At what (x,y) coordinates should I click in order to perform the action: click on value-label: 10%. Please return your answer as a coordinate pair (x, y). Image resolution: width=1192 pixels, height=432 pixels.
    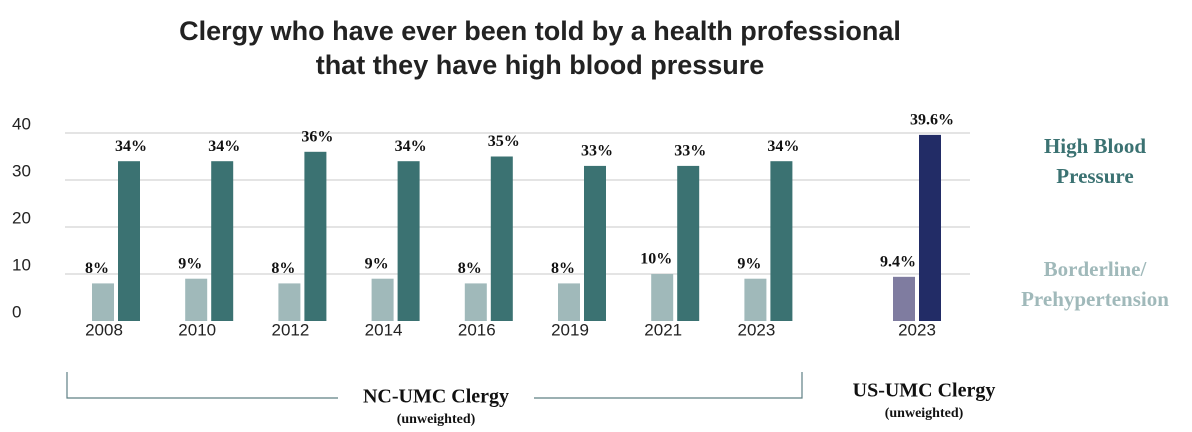
    Looking at the image, I should click on (656, 259).